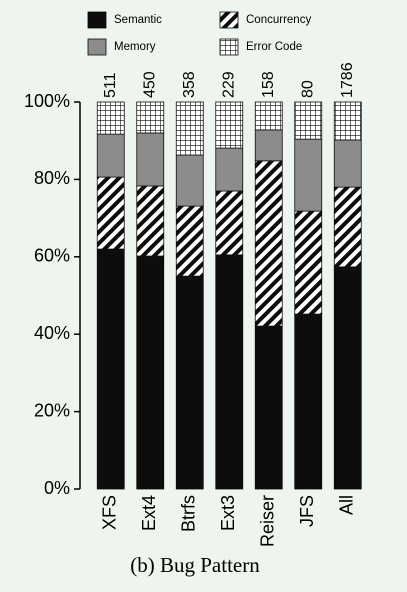 The height and width of the screenshot is (592, 407). I want to click on bar-total: 1786, so click(347, 80).